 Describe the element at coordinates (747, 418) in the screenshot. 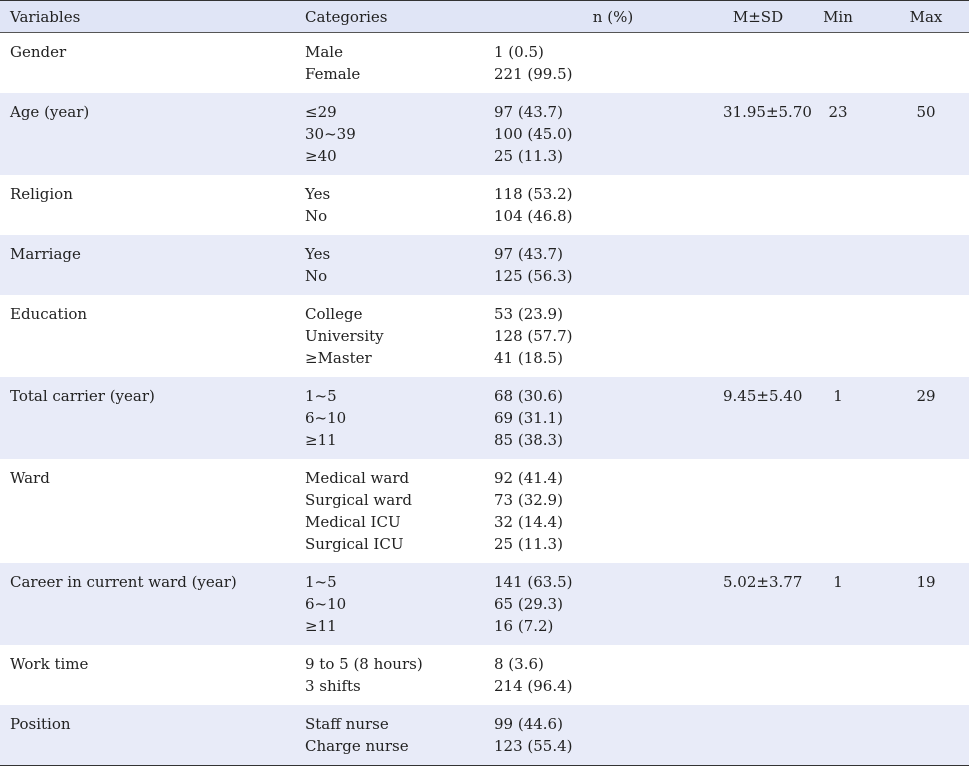

I see `m-sd-cell: 9.45±5.40` at that location.